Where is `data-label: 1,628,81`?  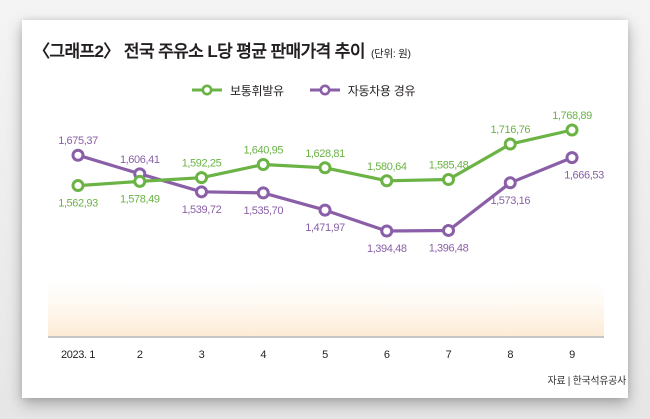 data-label: 1,628,81 is located at coordinates (325, 154).